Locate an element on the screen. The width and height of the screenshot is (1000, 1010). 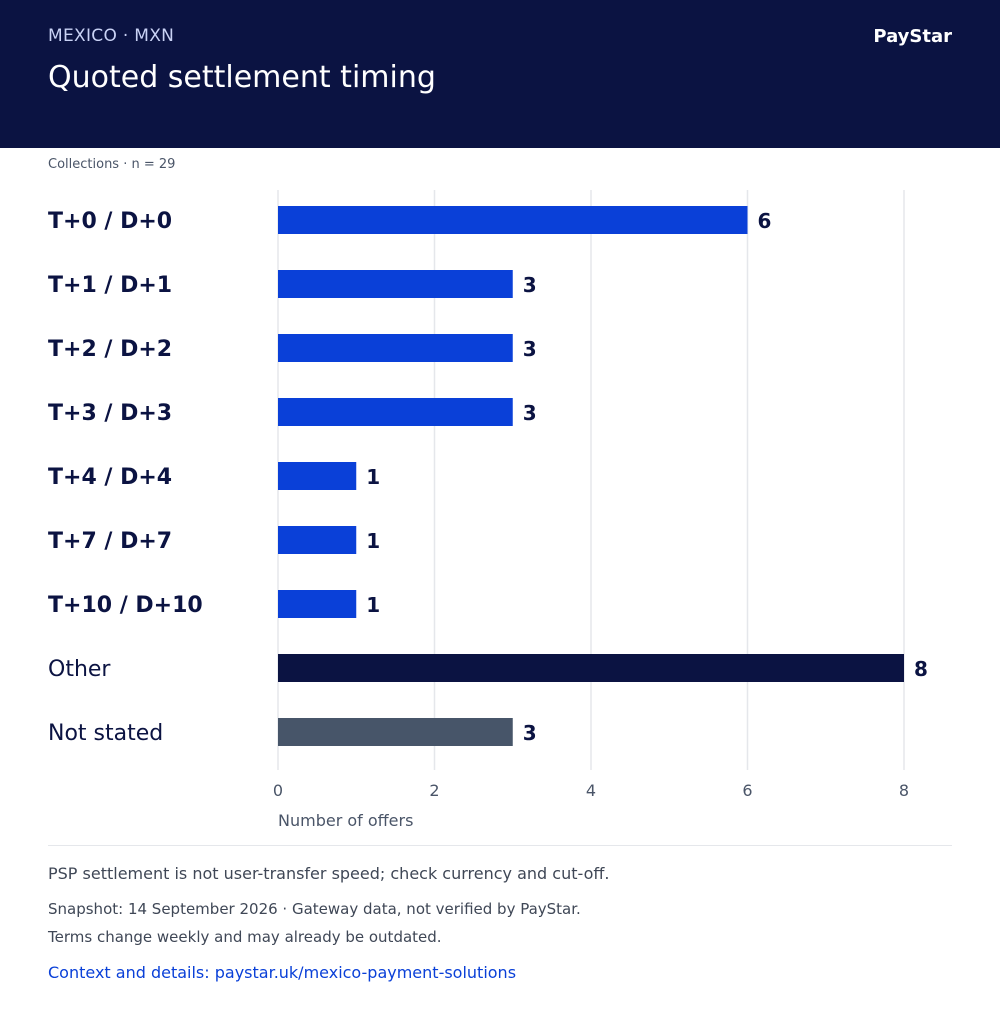
category-label: T+0 / D+0 is located at coordinates (110, 221).